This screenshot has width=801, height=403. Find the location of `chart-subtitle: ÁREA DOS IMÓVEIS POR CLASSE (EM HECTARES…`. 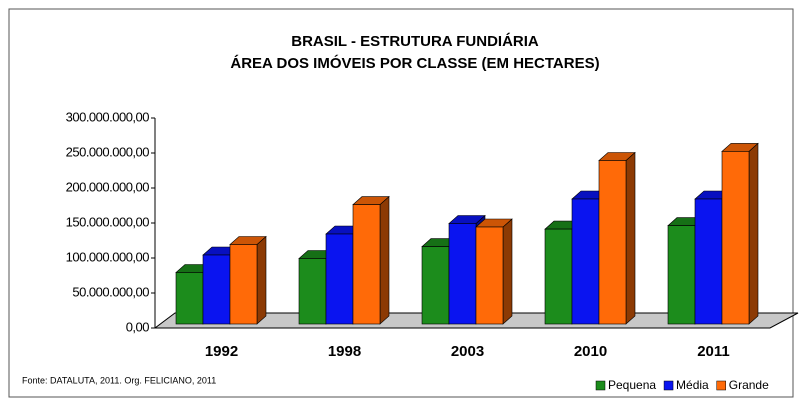

chart-subtitle: ÁREA DOS IMÓVEIS POR CLASSE (EM HECTARES… is located at coordinates (414, 63).